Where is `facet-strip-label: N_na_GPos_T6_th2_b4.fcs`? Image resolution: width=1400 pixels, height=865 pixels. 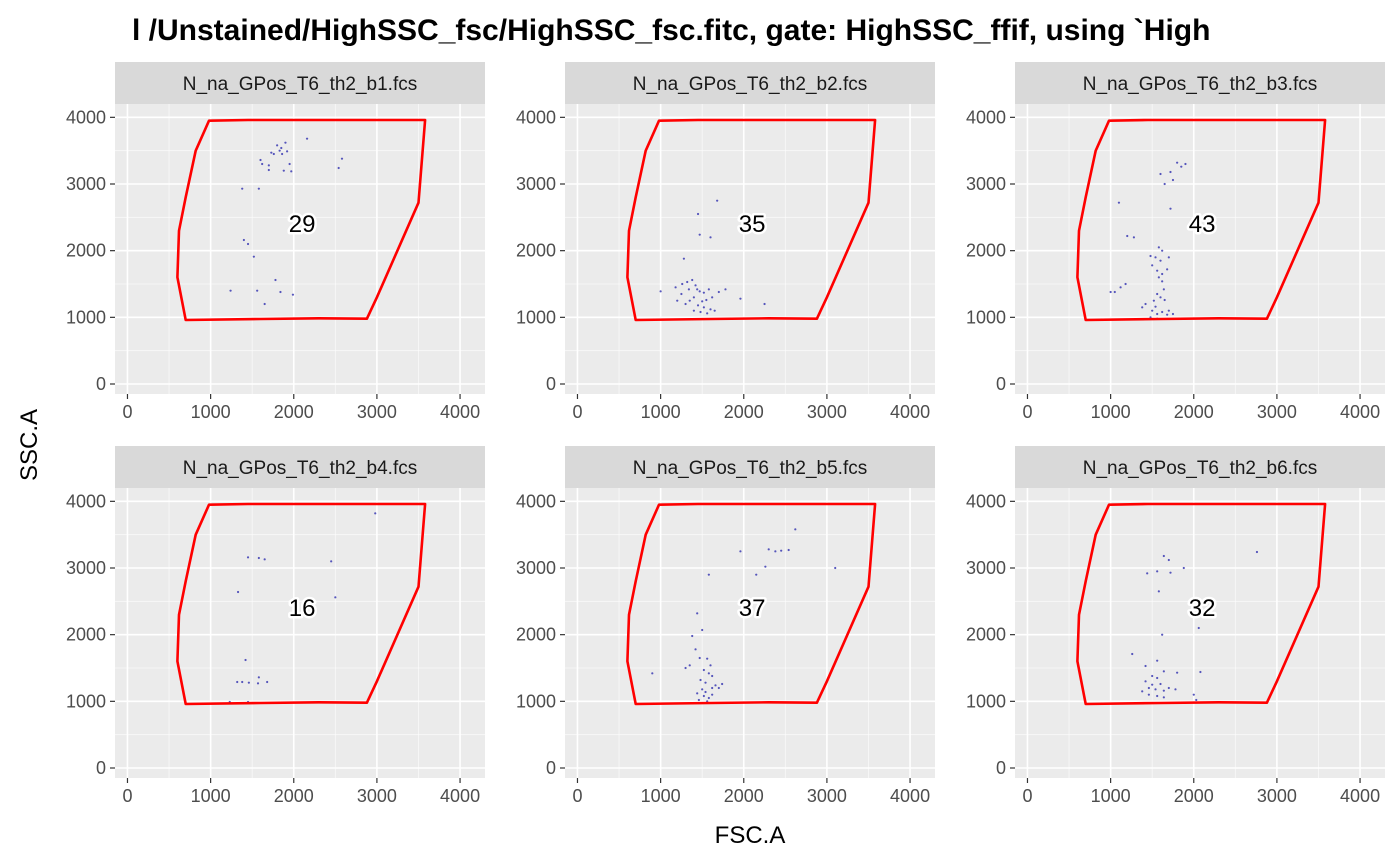 facet-strip-label: N_na_GPos_T6_th2_b4.fcs is located at coordinates (300, 468).